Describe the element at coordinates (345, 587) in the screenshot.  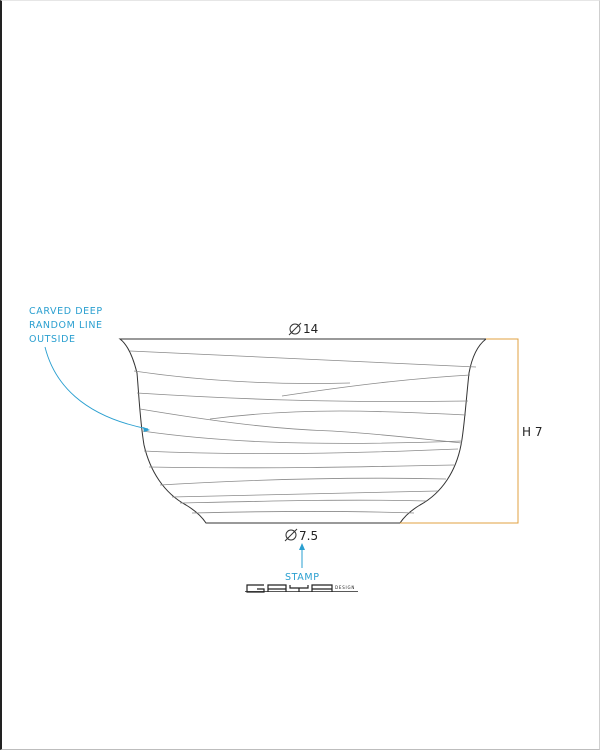
I see `logo-subtext: DESIGN` at that location.